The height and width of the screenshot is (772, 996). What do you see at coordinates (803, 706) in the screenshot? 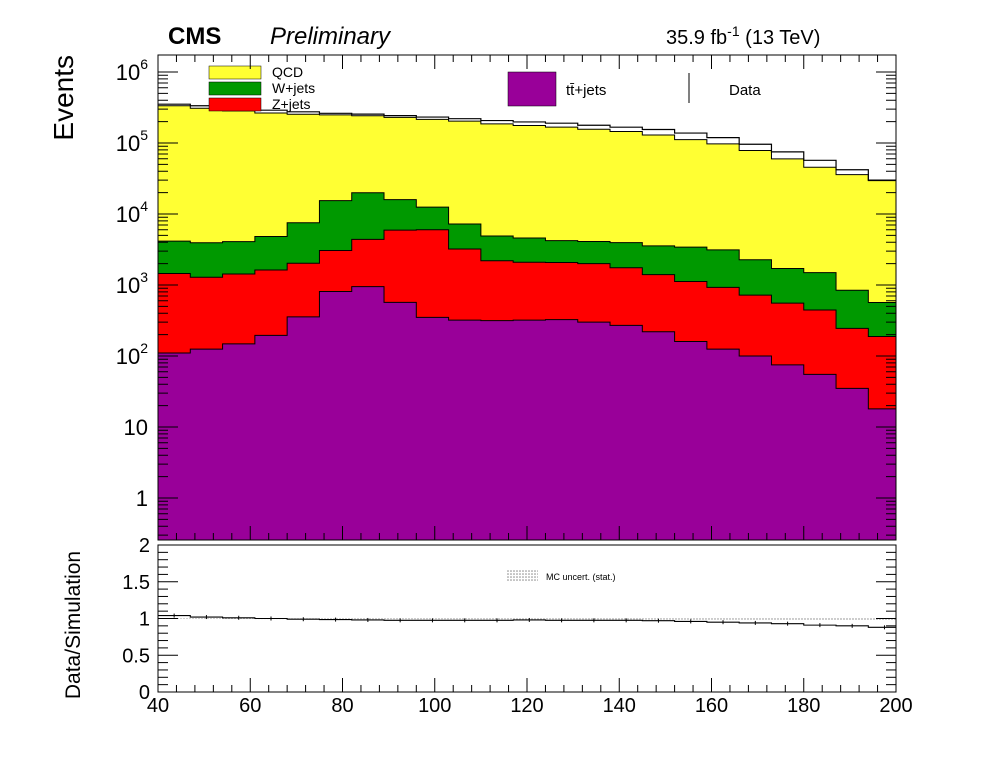
I see `x-tick-label: 180` at bounding box center [803, 706].